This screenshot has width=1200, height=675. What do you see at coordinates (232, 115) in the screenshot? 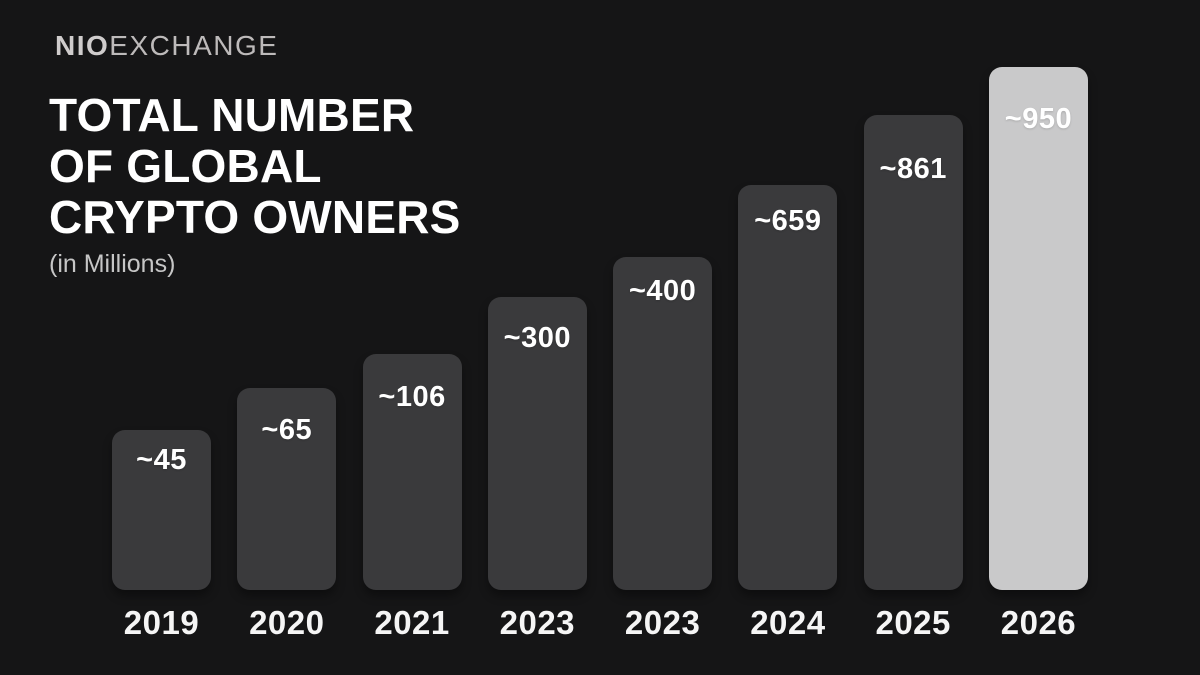
I see `chart-title-line-1: TOTAL NUMBER` at bounding box center [232, 115].